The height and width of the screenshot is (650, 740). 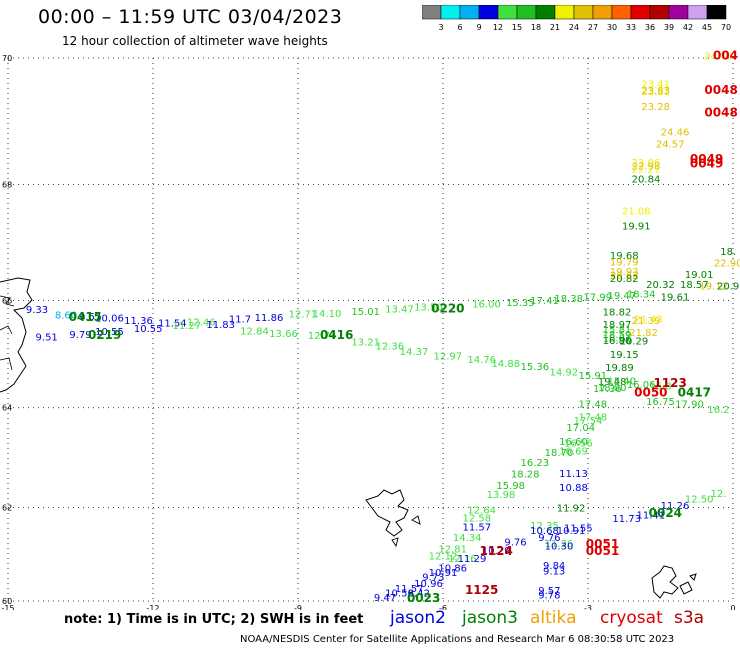 What do you see at coordinates (467, 538) in the screenshot?
I see `swh-value-label: 14.34` at bounding box center [467, 538].